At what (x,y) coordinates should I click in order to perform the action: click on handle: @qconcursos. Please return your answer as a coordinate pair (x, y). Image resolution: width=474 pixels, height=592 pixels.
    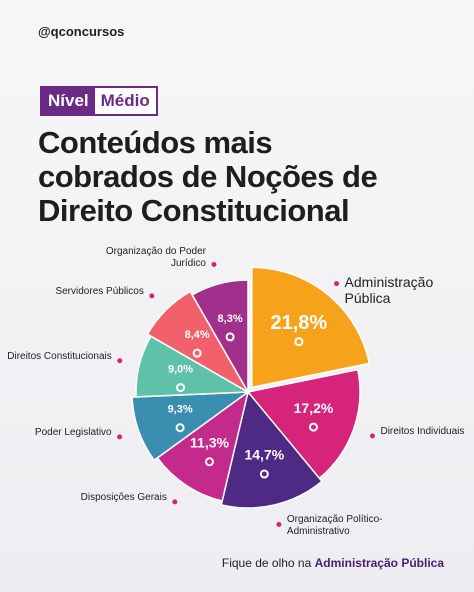
    Looking at the image, I should click on (81, 31).